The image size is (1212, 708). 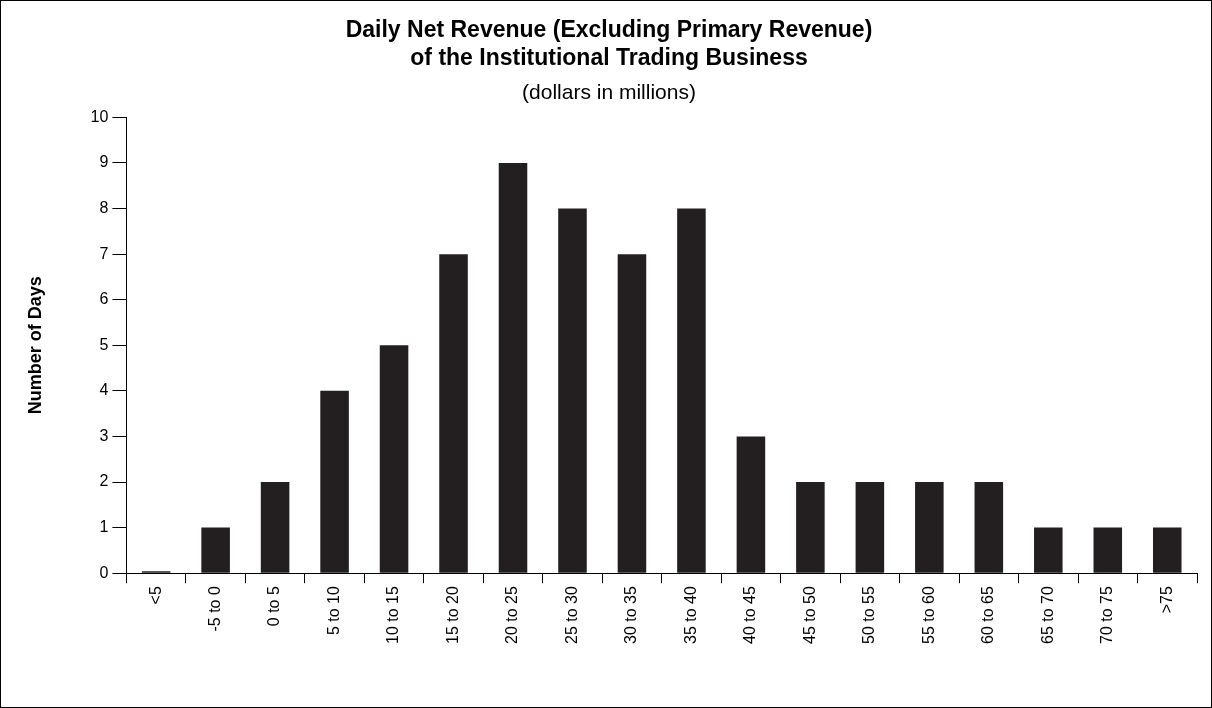 I want to click on x-tick-label: 10 to 15, so click(x=393, y=615).